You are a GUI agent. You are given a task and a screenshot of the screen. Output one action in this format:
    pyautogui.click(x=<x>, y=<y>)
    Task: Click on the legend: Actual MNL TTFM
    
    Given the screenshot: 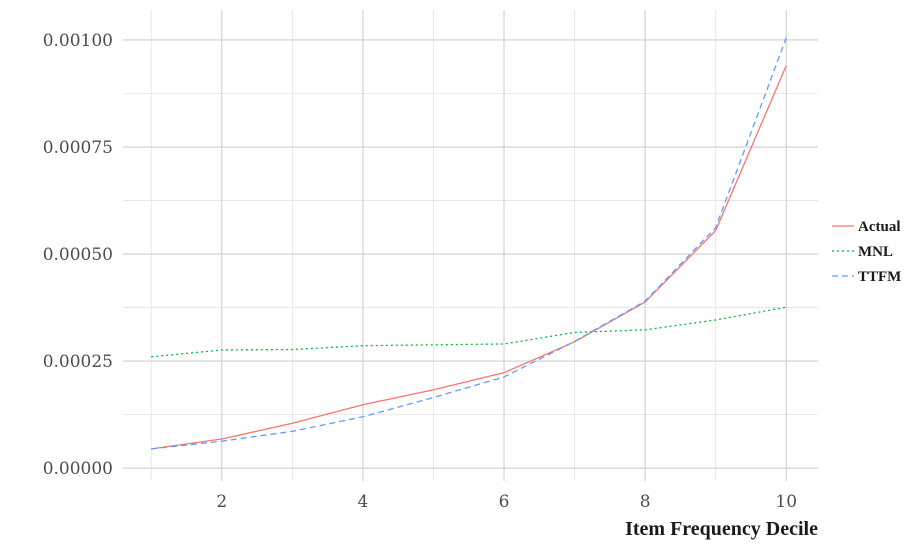 What is the action you would take?
    pyautogui.click(x=866, y=252)
    